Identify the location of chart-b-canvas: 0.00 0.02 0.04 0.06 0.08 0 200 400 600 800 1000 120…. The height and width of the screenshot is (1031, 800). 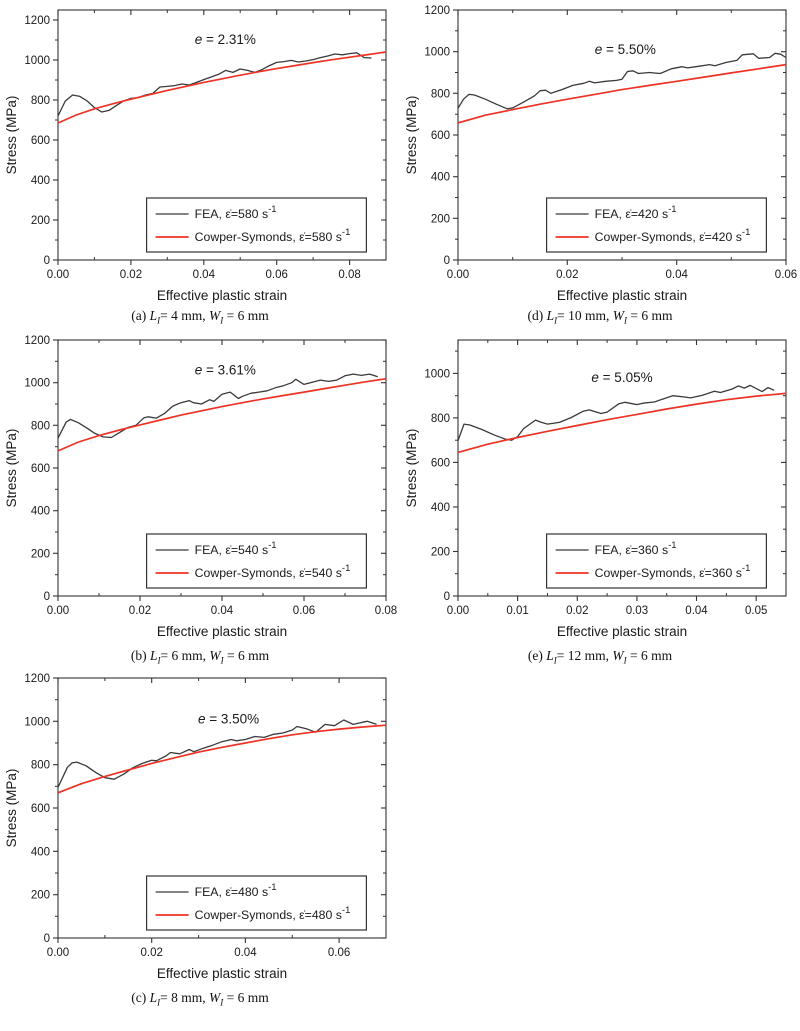
(200, 487).